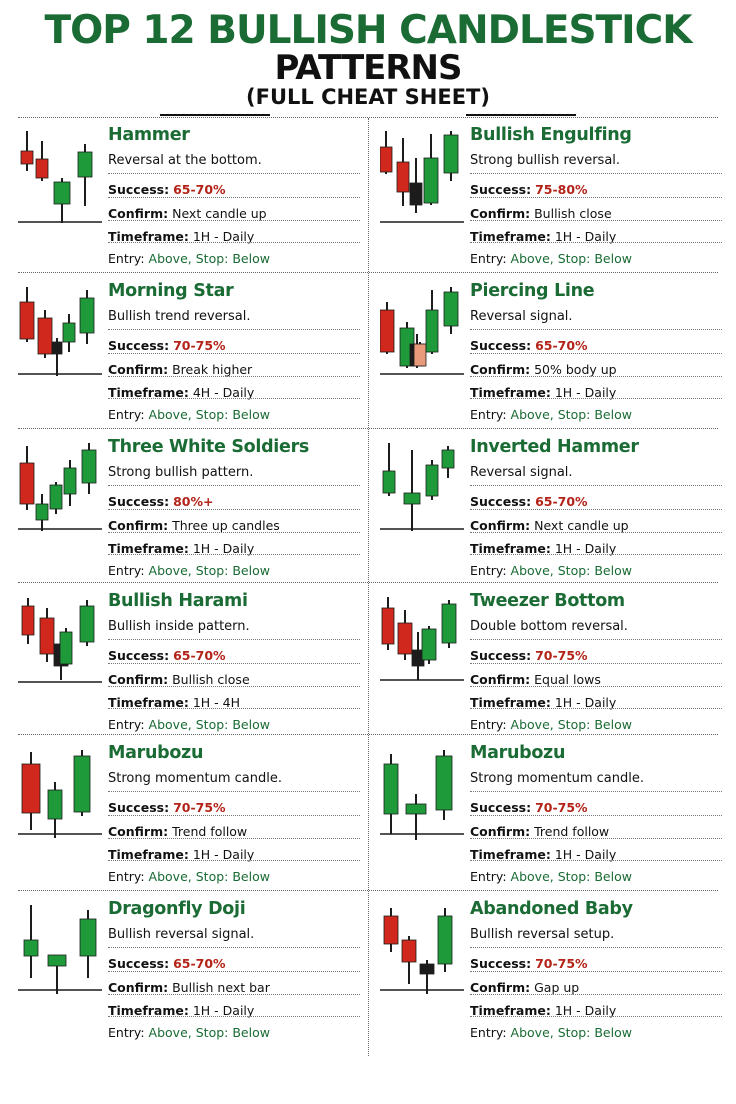 The height and width of the screenshot is (1104, 736). What do you see at coordinates (181, 472) in the screenshot?
I see `pattern-description: Strong bullish pattern.` at bounding box center [181, 472].